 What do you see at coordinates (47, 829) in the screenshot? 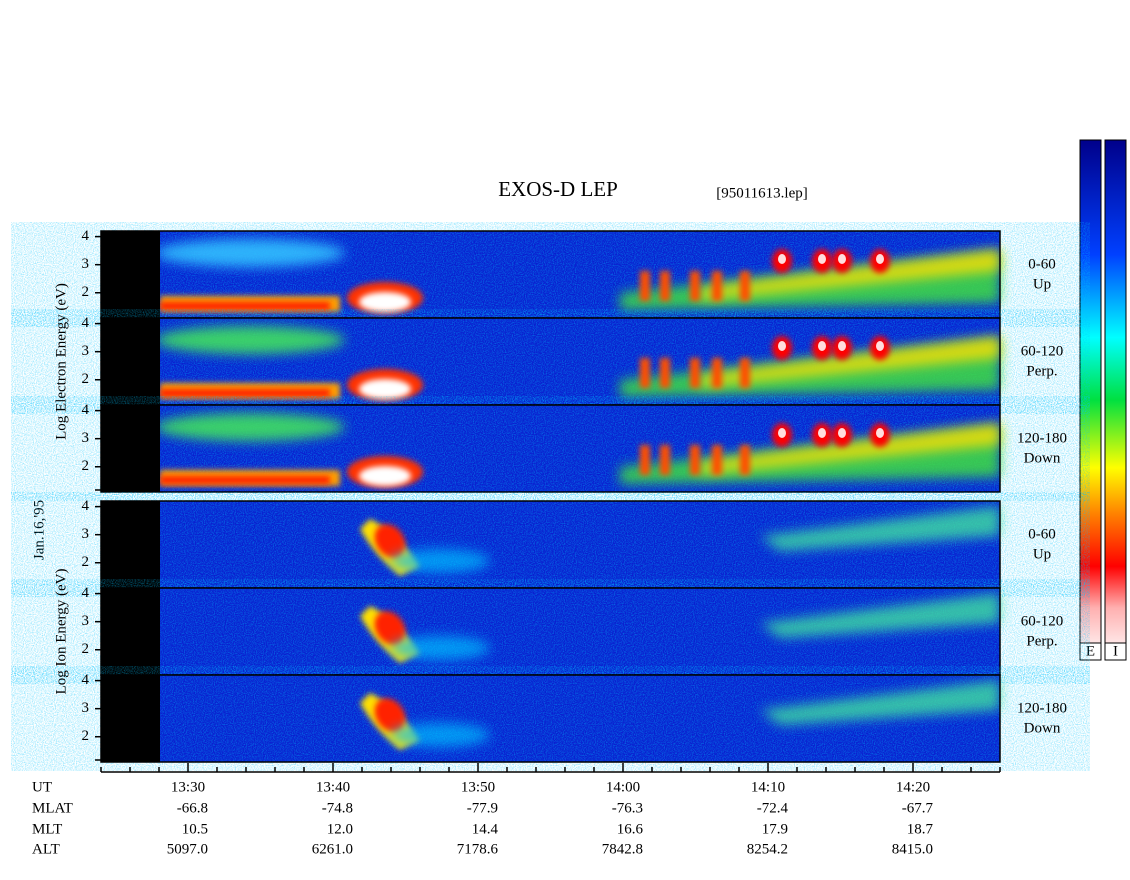
I see `row-label: MLT` at bounding box center [47, 829].